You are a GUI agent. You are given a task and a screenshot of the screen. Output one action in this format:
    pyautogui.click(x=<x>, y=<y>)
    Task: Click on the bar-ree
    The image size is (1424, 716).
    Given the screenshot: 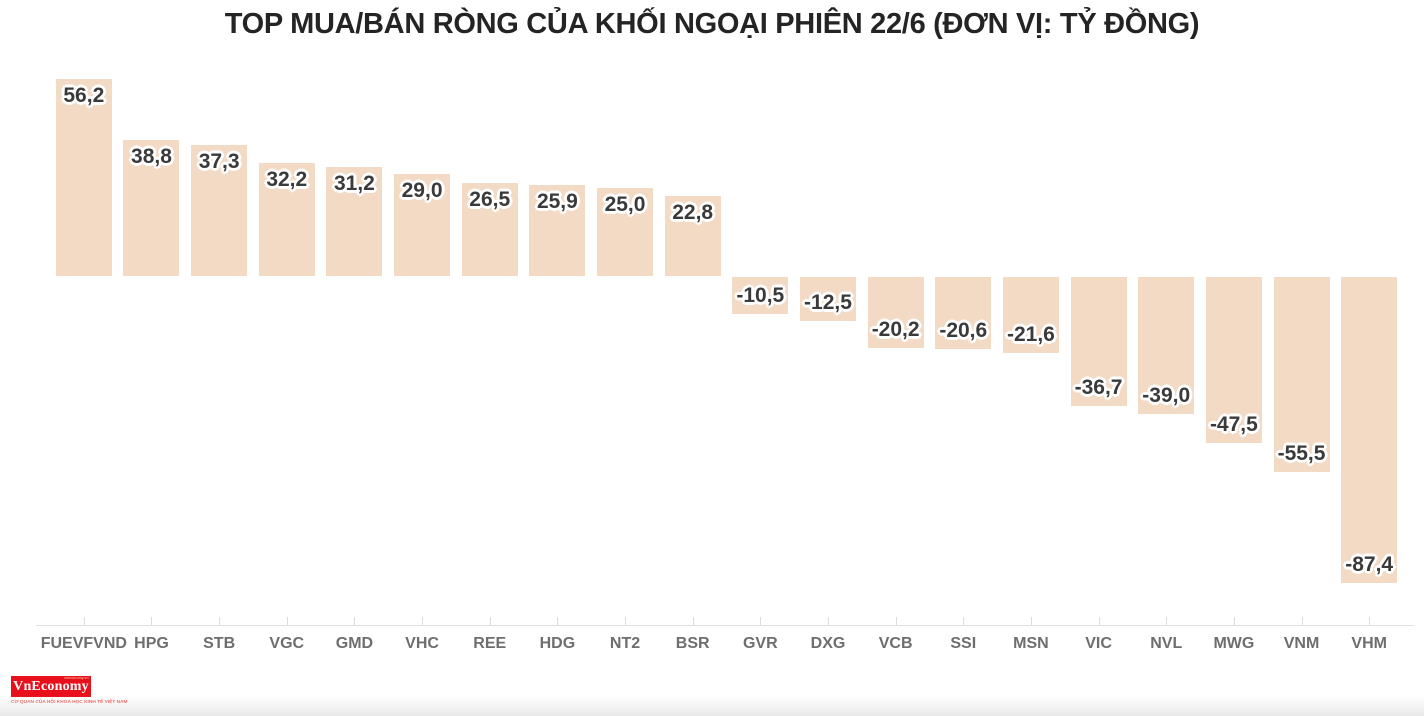 What is the action you would take?
    pyautogui.click(x=489, y=229)
    